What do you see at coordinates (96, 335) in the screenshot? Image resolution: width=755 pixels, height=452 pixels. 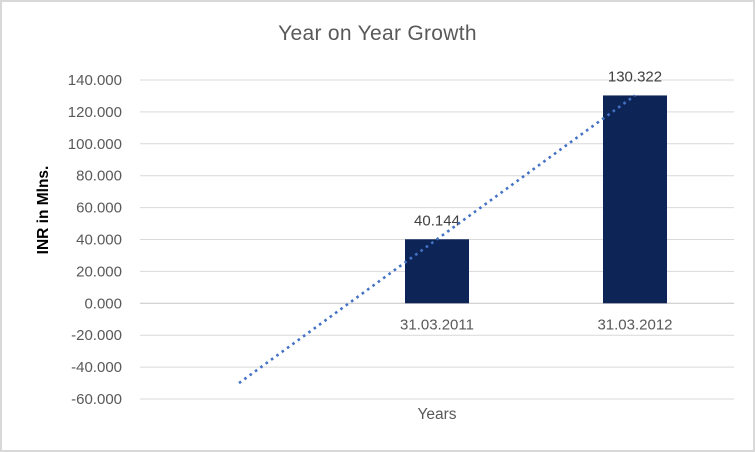 I see `y-tick-label: -20.000` at bounding box center [96, 335].